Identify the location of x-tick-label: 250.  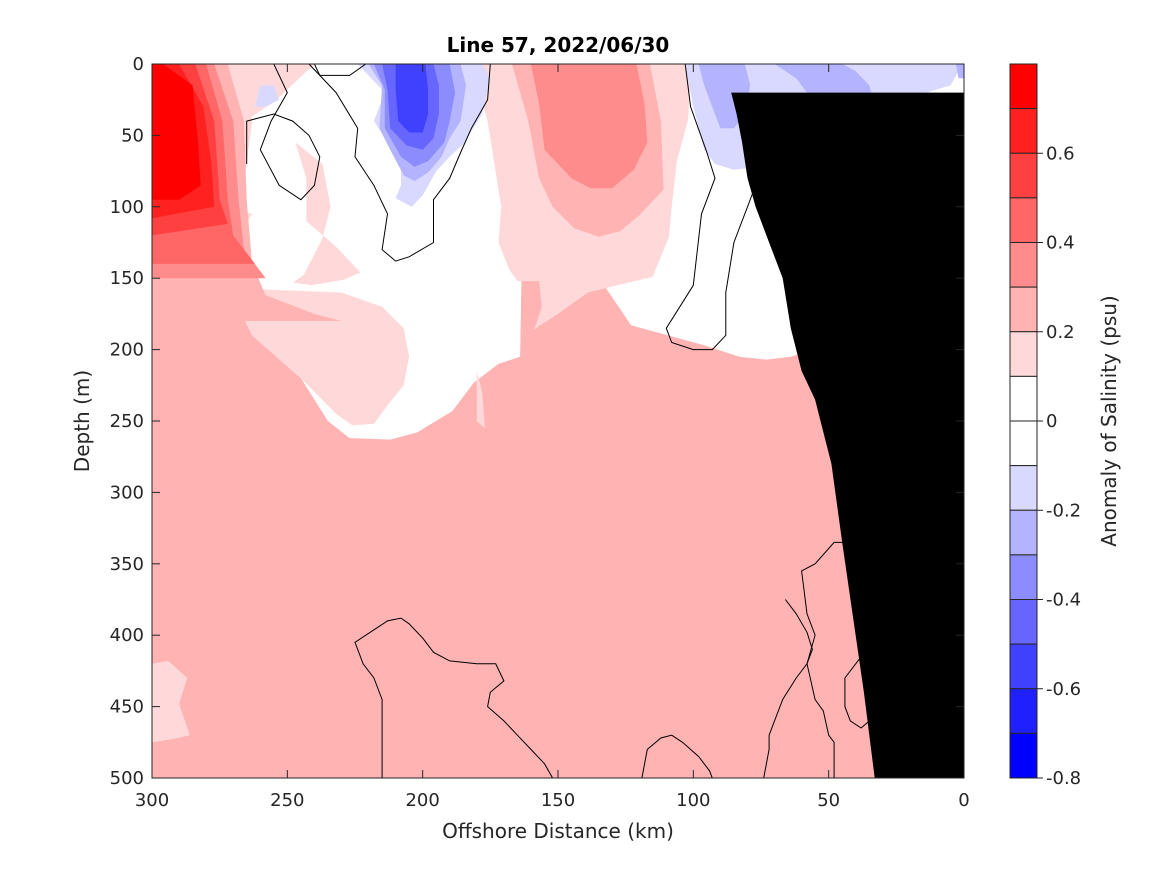
(287, 800).